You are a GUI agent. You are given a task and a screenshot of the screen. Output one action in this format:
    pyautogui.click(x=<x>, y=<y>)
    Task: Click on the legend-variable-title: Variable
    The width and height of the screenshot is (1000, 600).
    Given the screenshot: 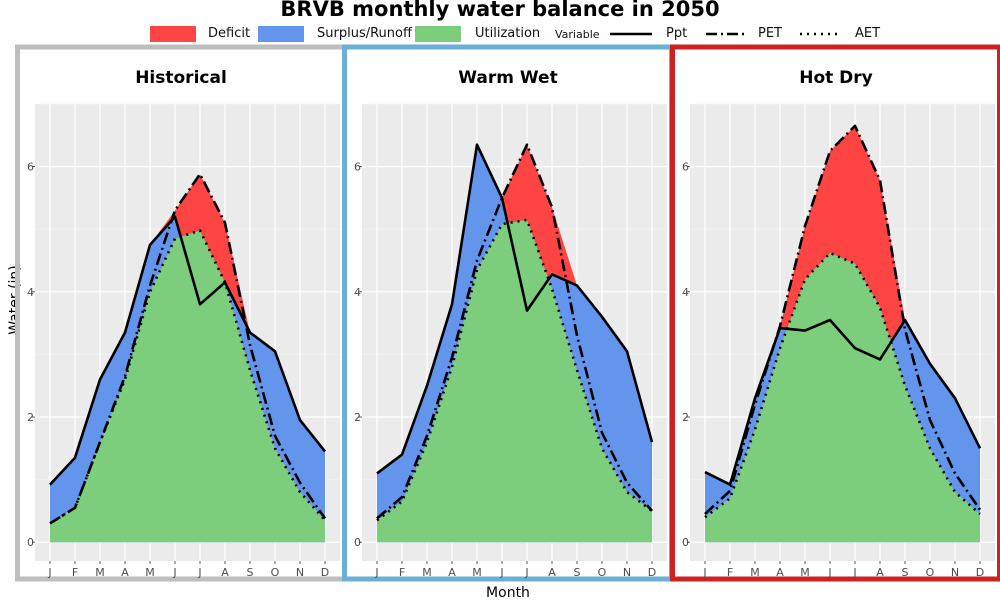 What is the action you would take?
    pyautogui.click(x=577, y=34)
    